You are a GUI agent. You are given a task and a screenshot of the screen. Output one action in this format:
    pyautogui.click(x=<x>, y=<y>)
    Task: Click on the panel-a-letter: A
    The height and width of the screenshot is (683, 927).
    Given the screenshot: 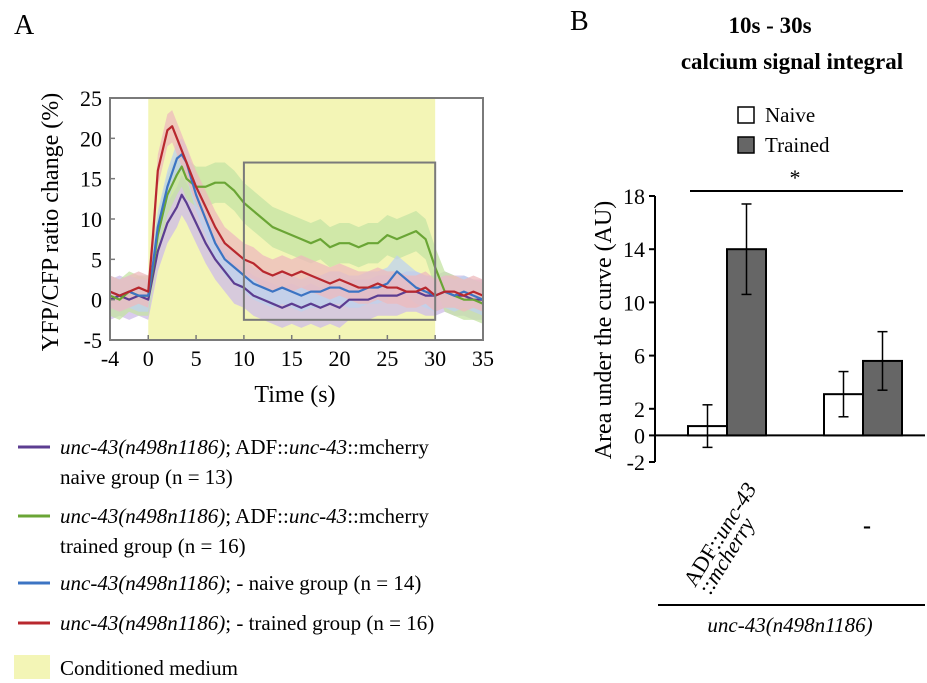 What is the action you would take?
    pyautogui.click(x=24, y=25)
    